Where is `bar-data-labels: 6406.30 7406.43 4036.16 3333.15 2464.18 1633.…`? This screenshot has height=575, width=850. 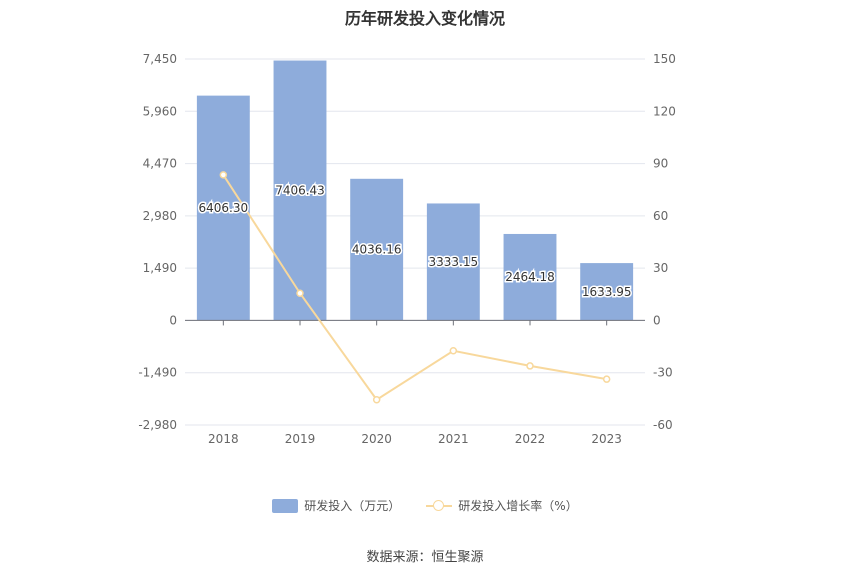
bar-data-labels: 6406.30 7406.43 4036.16 3333.15 2464.18 1633.… is located at coordinates (415, 241).